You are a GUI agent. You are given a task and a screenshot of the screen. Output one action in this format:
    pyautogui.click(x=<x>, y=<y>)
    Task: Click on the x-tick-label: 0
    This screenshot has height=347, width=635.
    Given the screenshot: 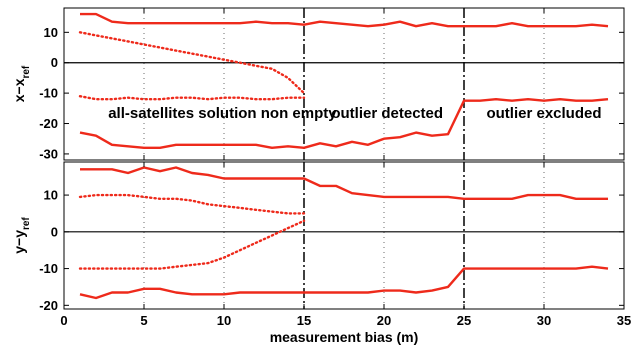 What is the action you would take?
    pyautogui.click(x=63, y=320)
    